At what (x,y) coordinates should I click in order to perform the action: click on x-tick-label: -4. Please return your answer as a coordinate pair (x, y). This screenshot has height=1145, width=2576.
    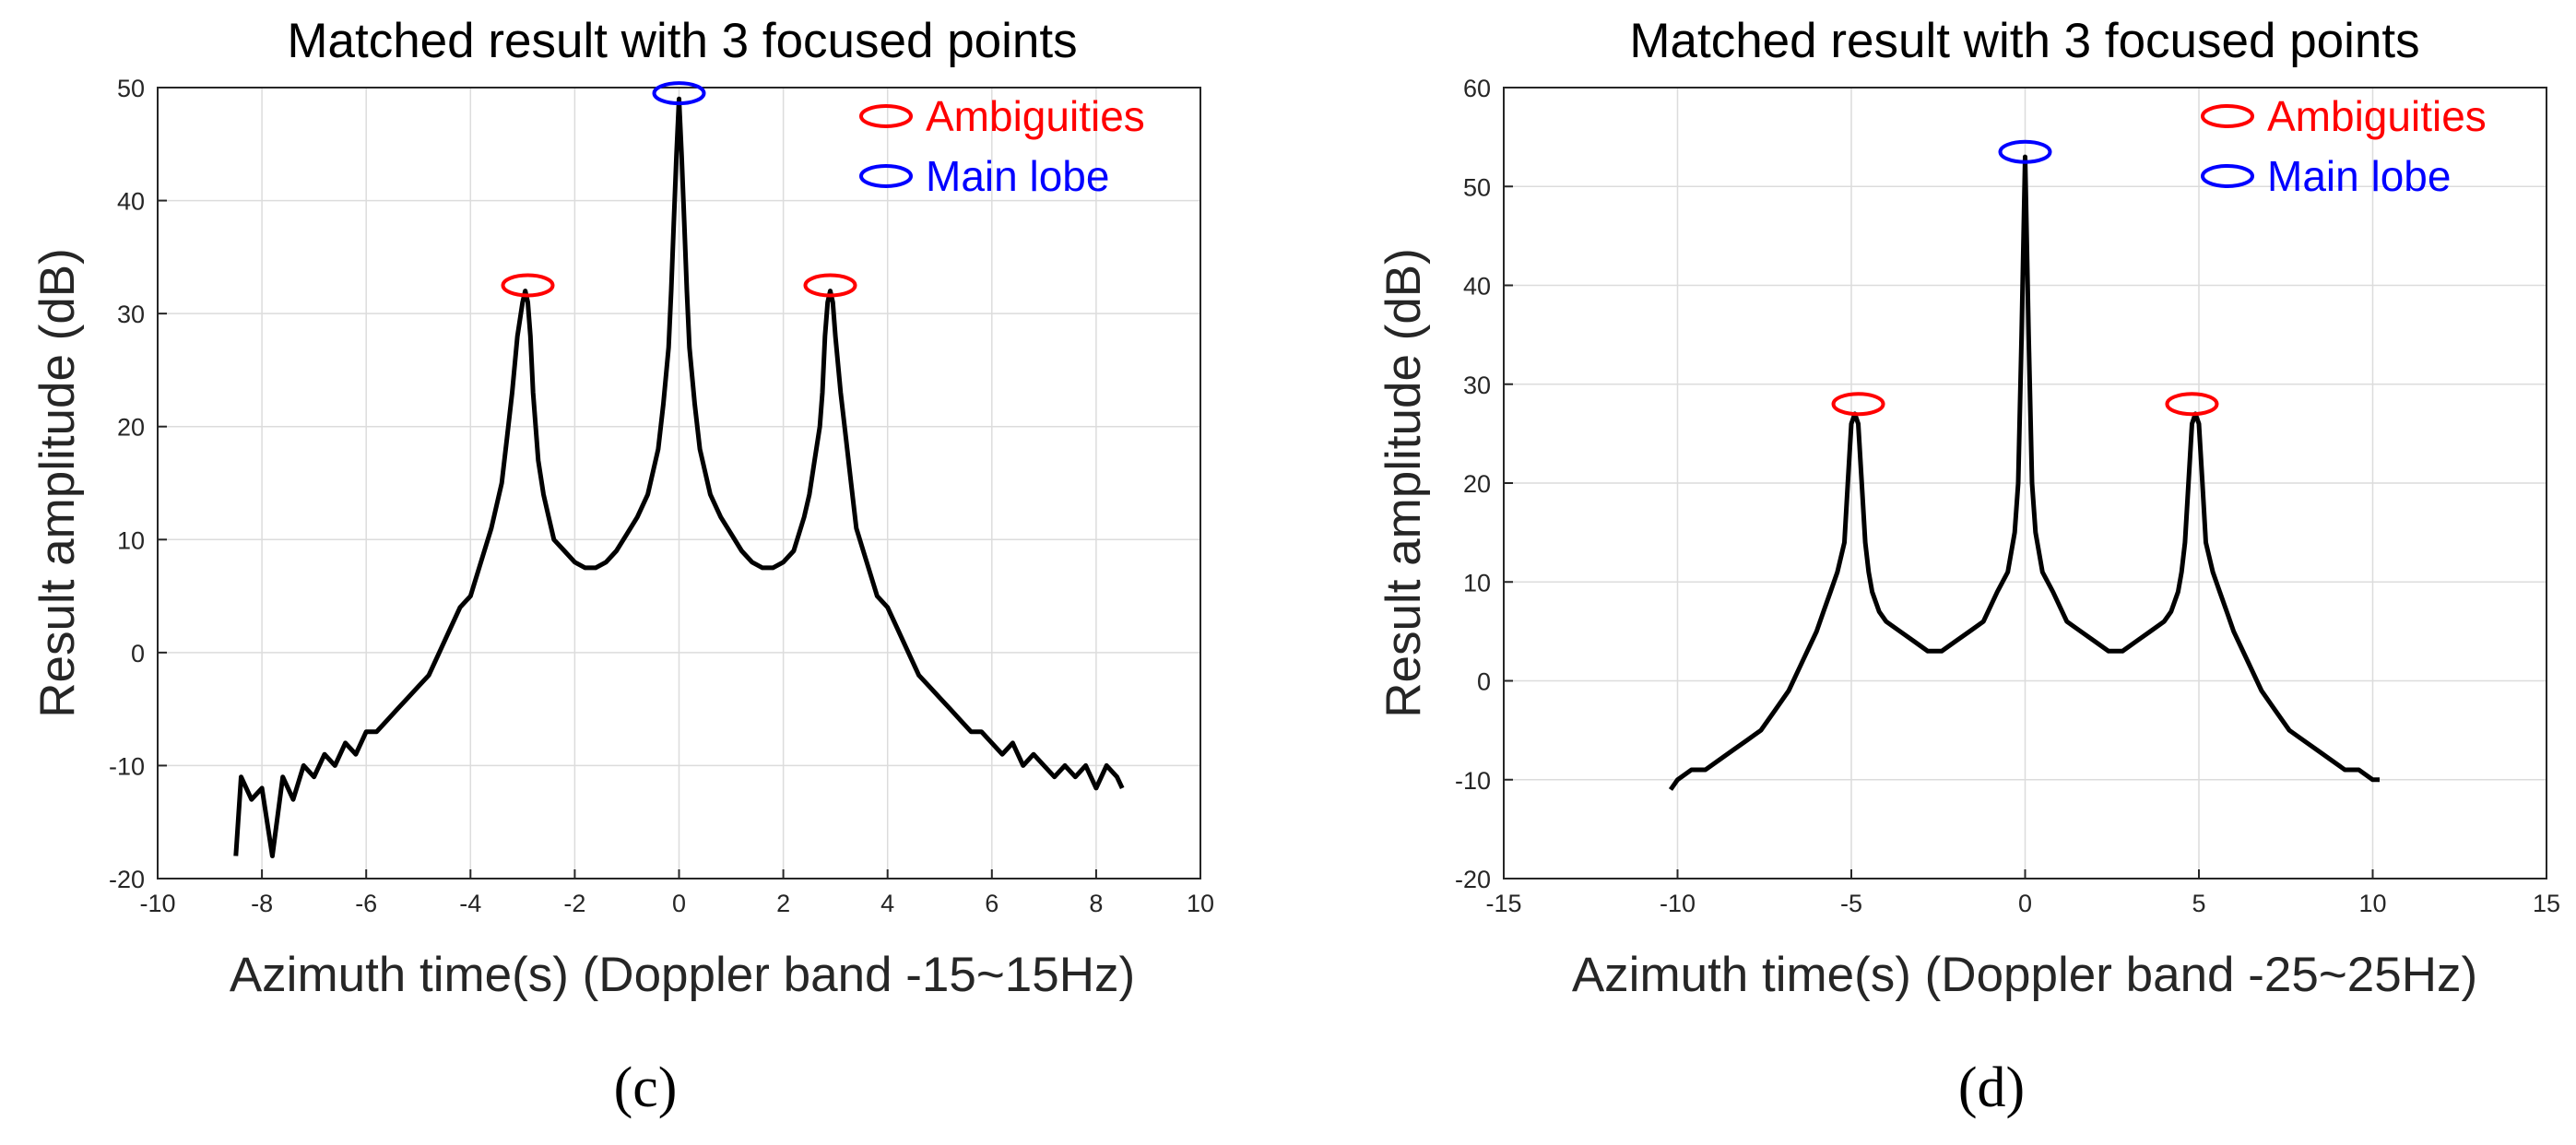
    Looking at the image, I should click on (470, 903).